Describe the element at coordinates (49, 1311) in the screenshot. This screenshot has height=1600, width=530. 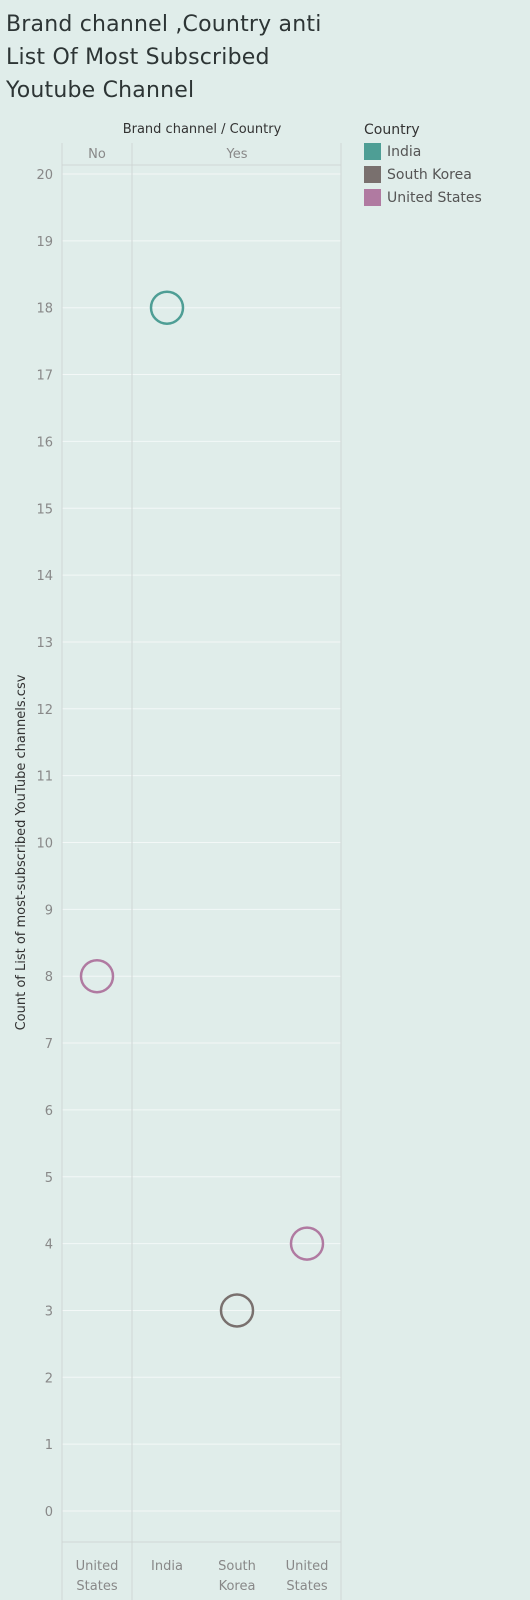
I see `y-tick-label: 3` at that location.